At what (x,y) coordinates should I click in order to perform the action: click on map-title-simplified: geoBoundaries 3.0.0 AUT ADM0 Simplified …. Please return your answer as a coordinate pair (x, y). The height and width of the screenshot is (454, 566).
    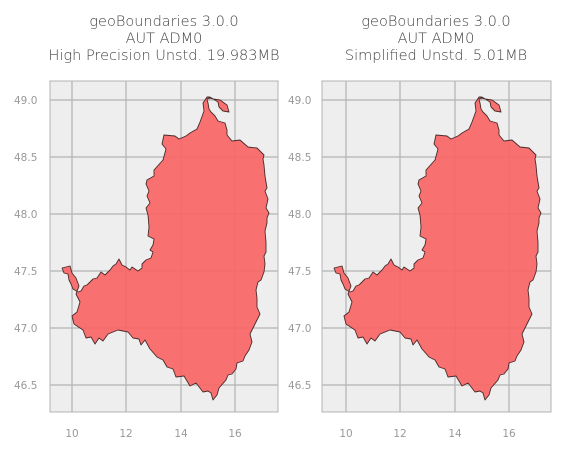
    Looking at the image, I should click on (434, 39).